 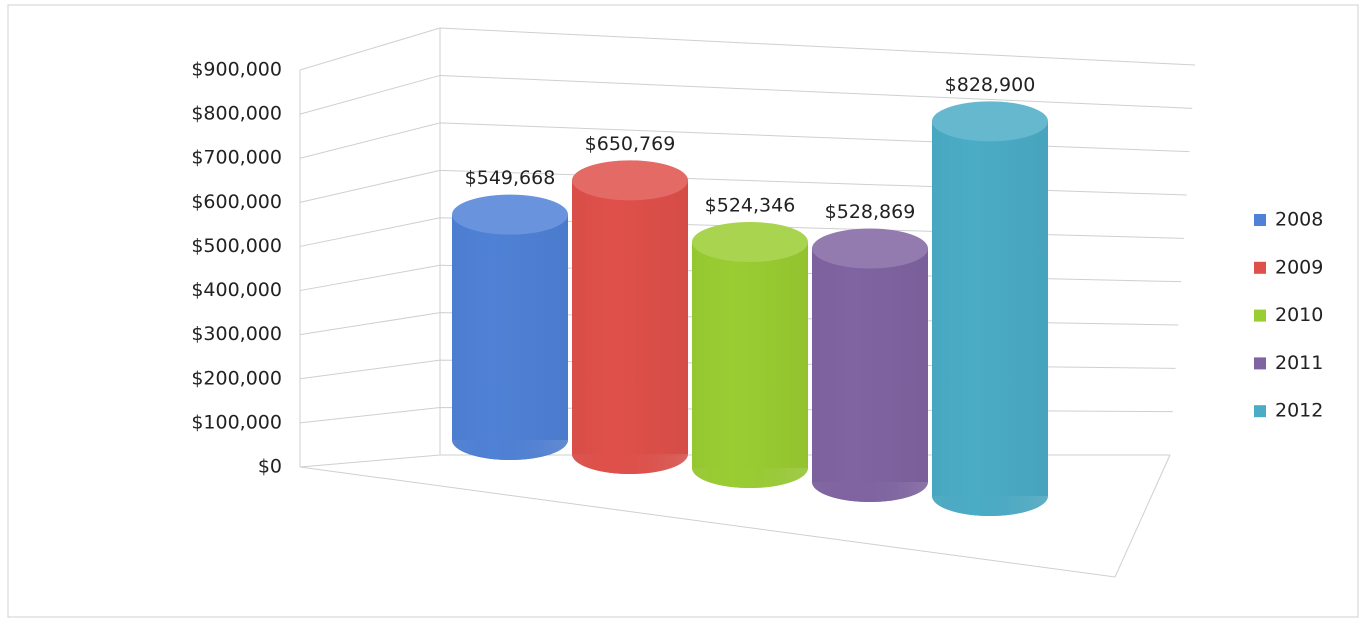 What do you see at coordinates (510, 178) in the screenshot?
I see `data-label: $549,668` at bounding box center [510, 178].